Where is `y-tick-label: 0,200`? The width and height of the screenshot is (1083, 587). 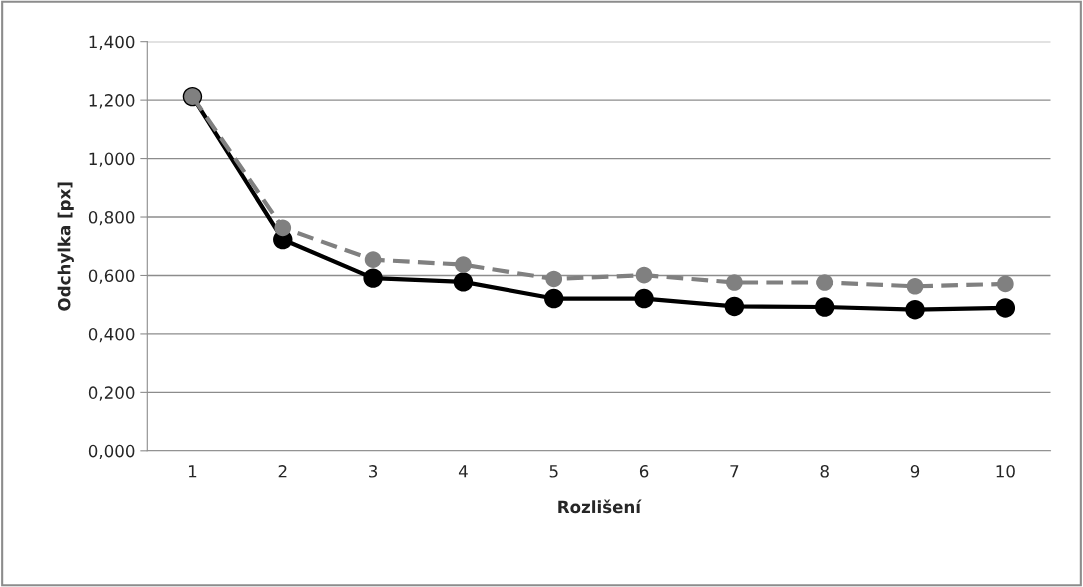
y-tick-label: 0,200 is located at coordinates (111, 393).